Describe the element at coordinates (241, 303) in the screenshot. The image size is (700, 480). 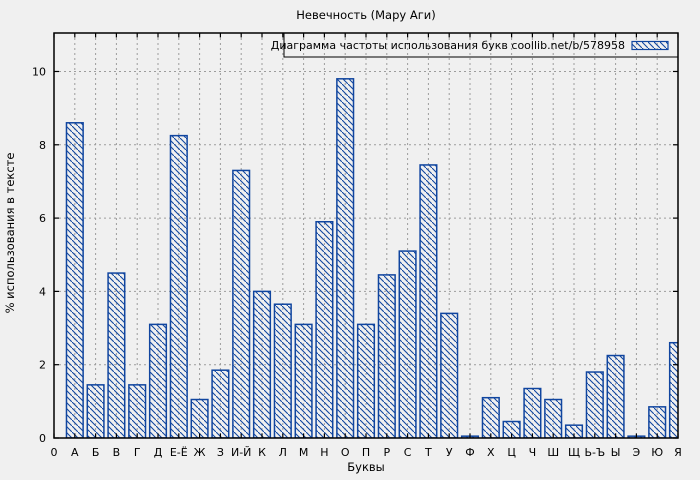
I see `bar-И-Й` at that location.